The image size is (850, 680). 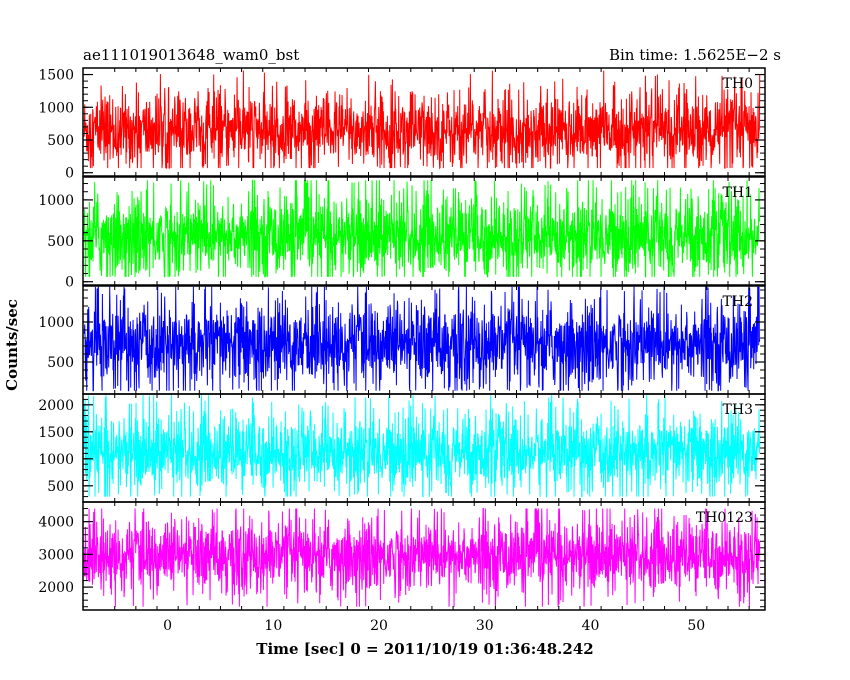 What do you see at coordinates (695, 55) in the screenshot?
I see `bin-time-label: Bin time: 1.5625E−2 s` at bounding box center [695, 55].